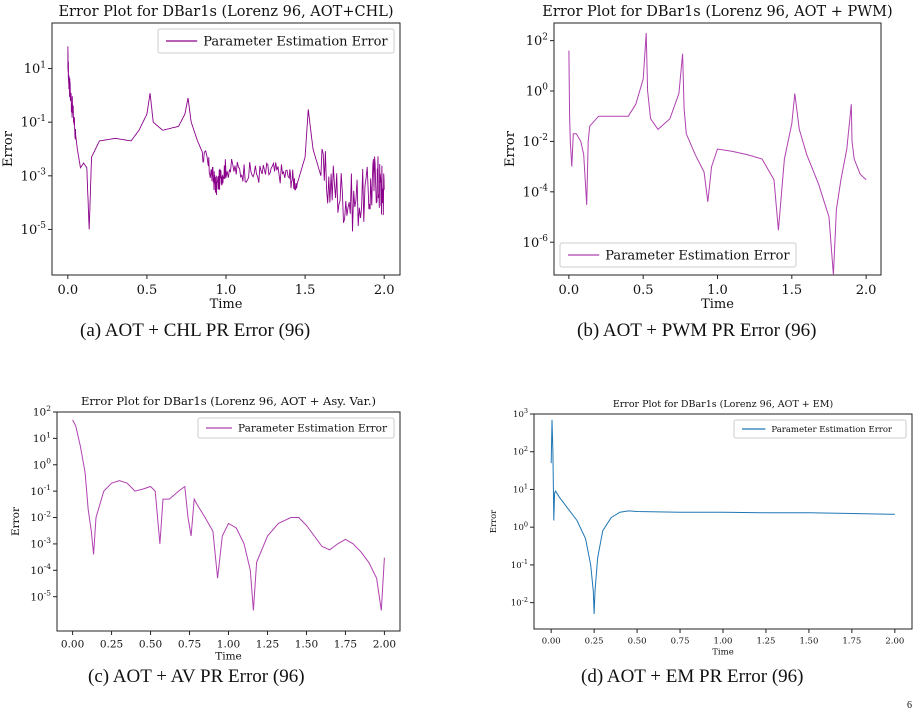 The height and width of the screenshot is (716, 918). I want to click on chart-b-caption: (b) AOT + PWM PR Error (96), so click(697, 330).